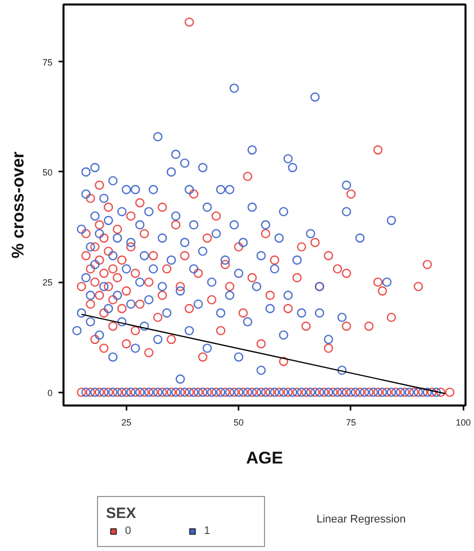 Image resolution: width=474 pixels, height=551 pixels. Describe the element at coordinates (264, 458) in the screenshot. I see `x-axis-title: AGE` at that location.